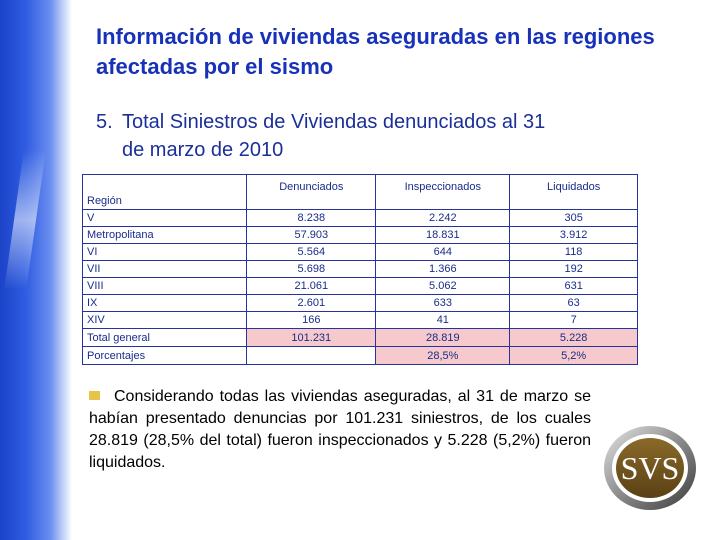 The image size is (720, 540). I want to click on square-bullet-icon, so click(94, 395).